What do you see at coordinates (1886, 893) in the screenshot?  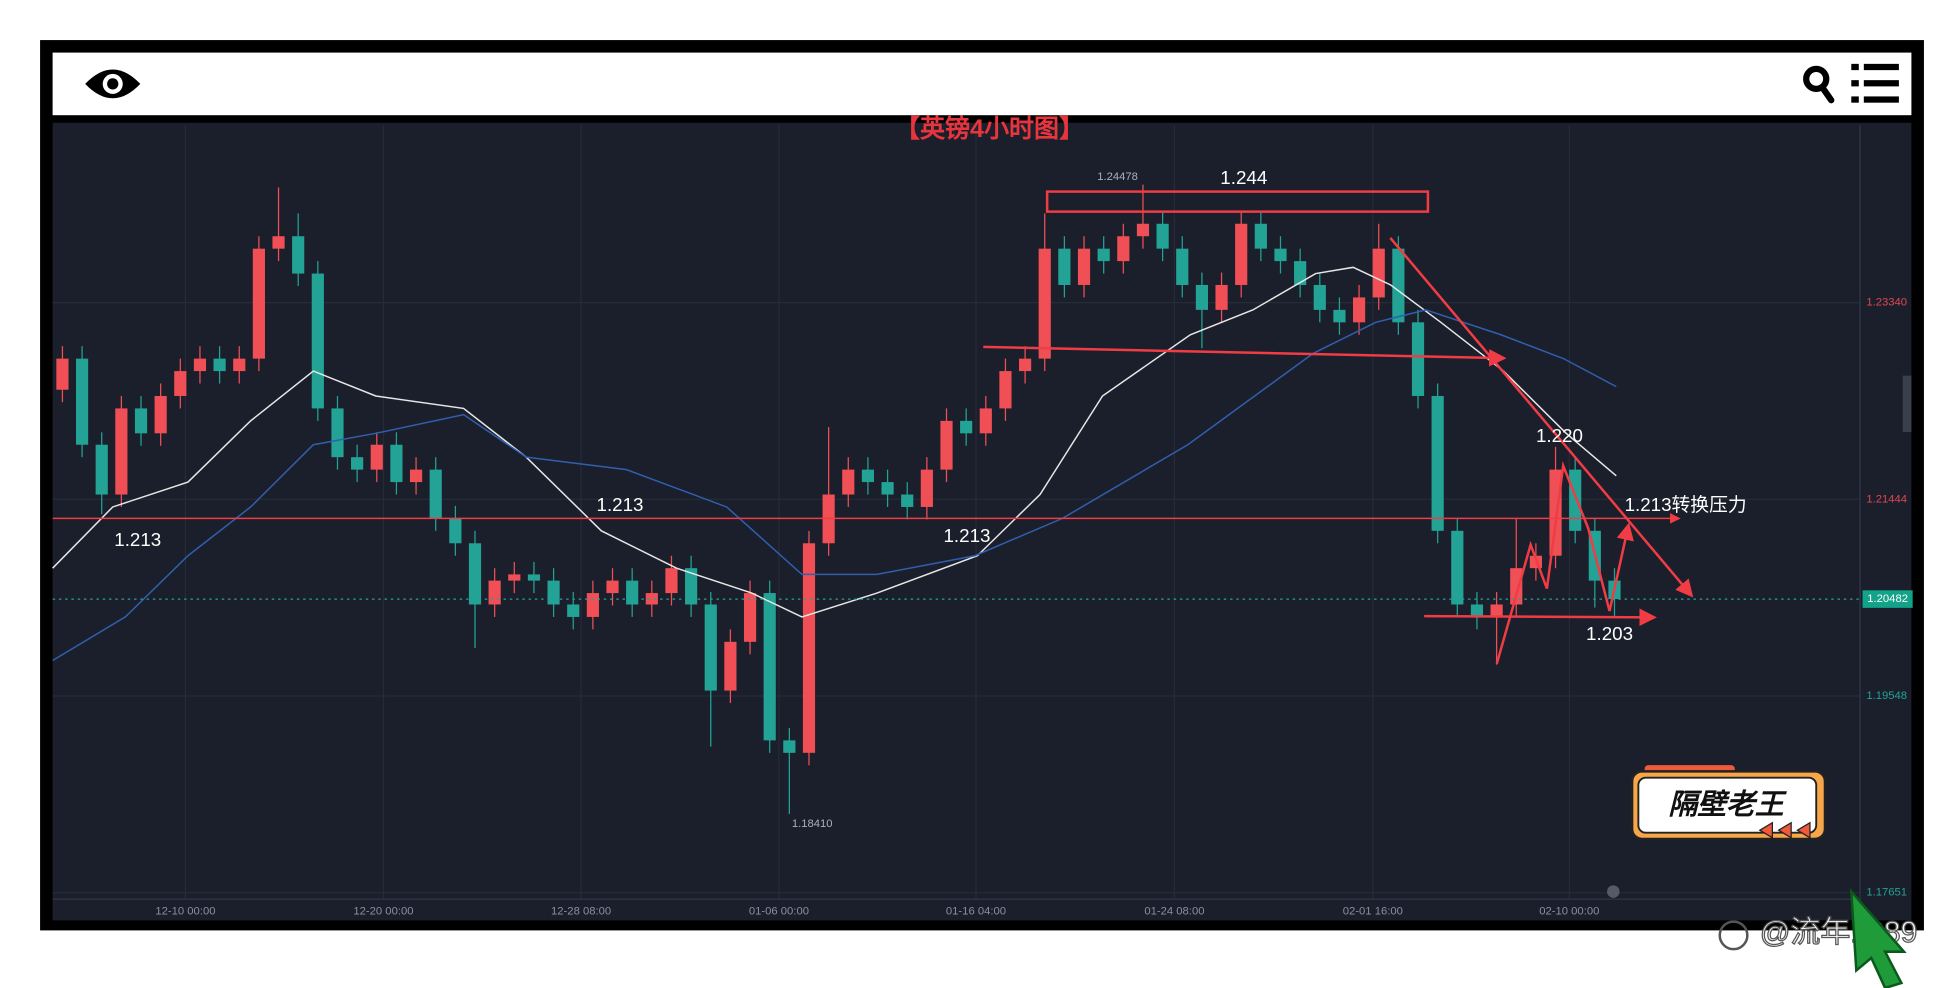 I see `y-tick-label: 1.17651` at bounding box center [1886, 893].